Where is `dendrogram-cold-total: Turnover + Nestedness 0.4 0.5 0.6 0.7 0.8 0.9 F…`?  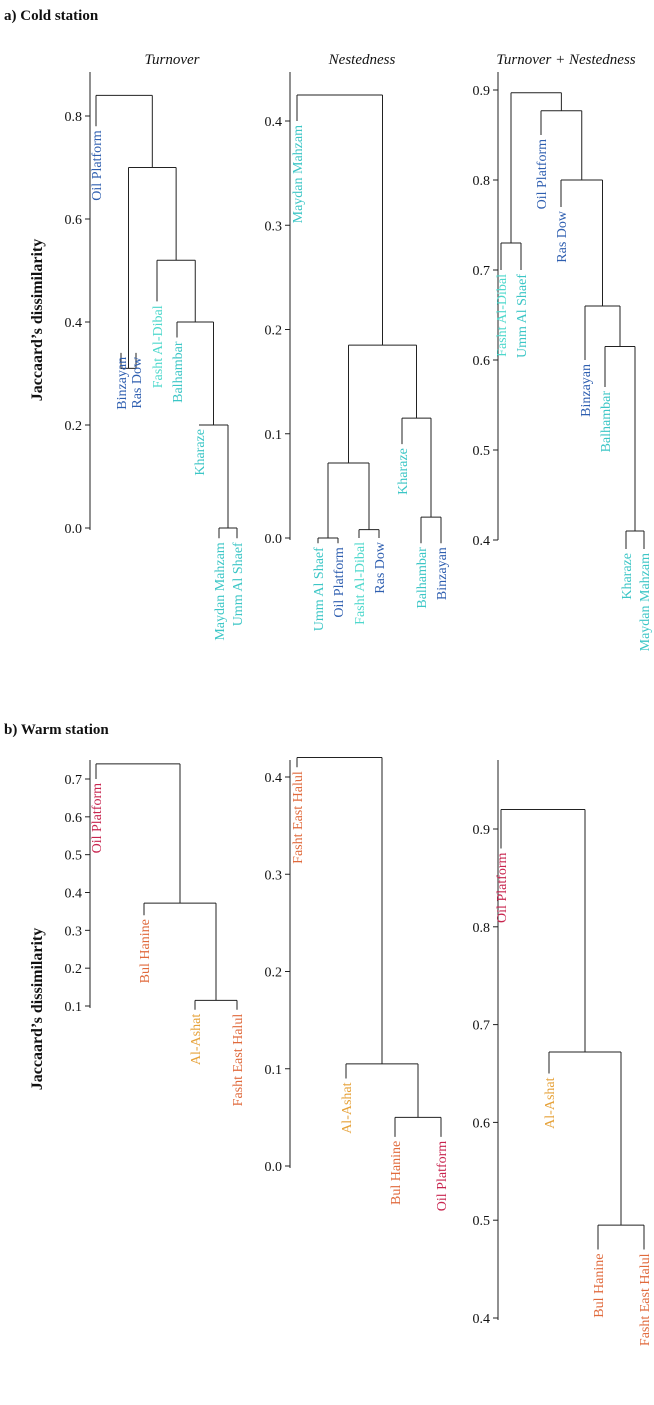 dendrogram-cold-total: Turnover + Nestedness 0.4 0.5 0.6 0.7 0.8 0.9 F… is located at coordinates (563, 351).